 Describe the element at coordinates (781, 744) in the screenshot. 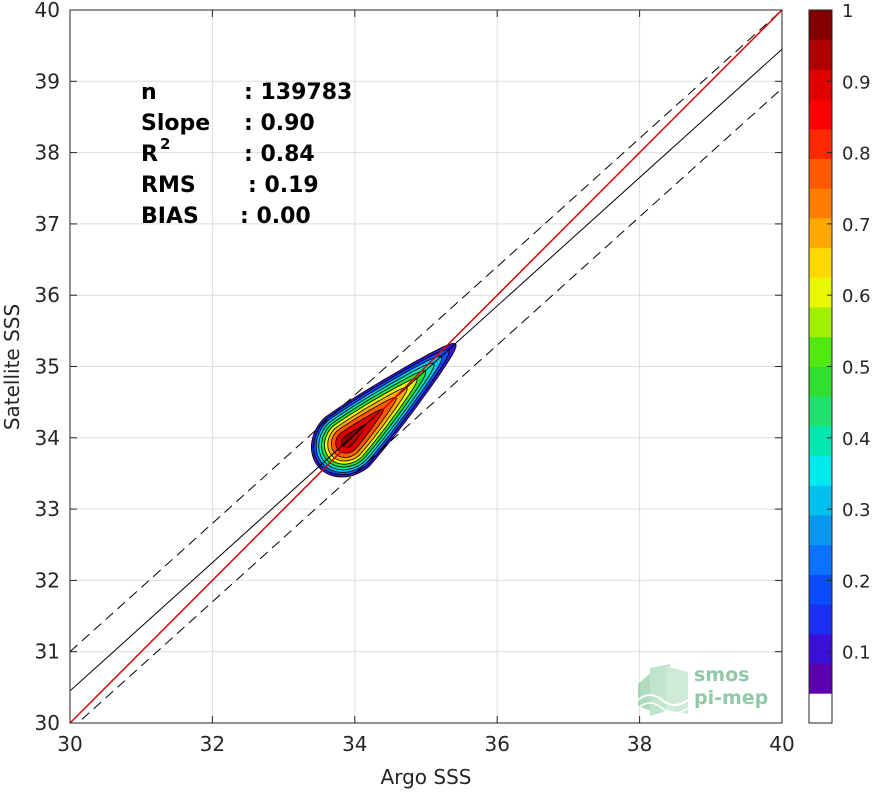

I see `x-tick-label: 40` at that location.